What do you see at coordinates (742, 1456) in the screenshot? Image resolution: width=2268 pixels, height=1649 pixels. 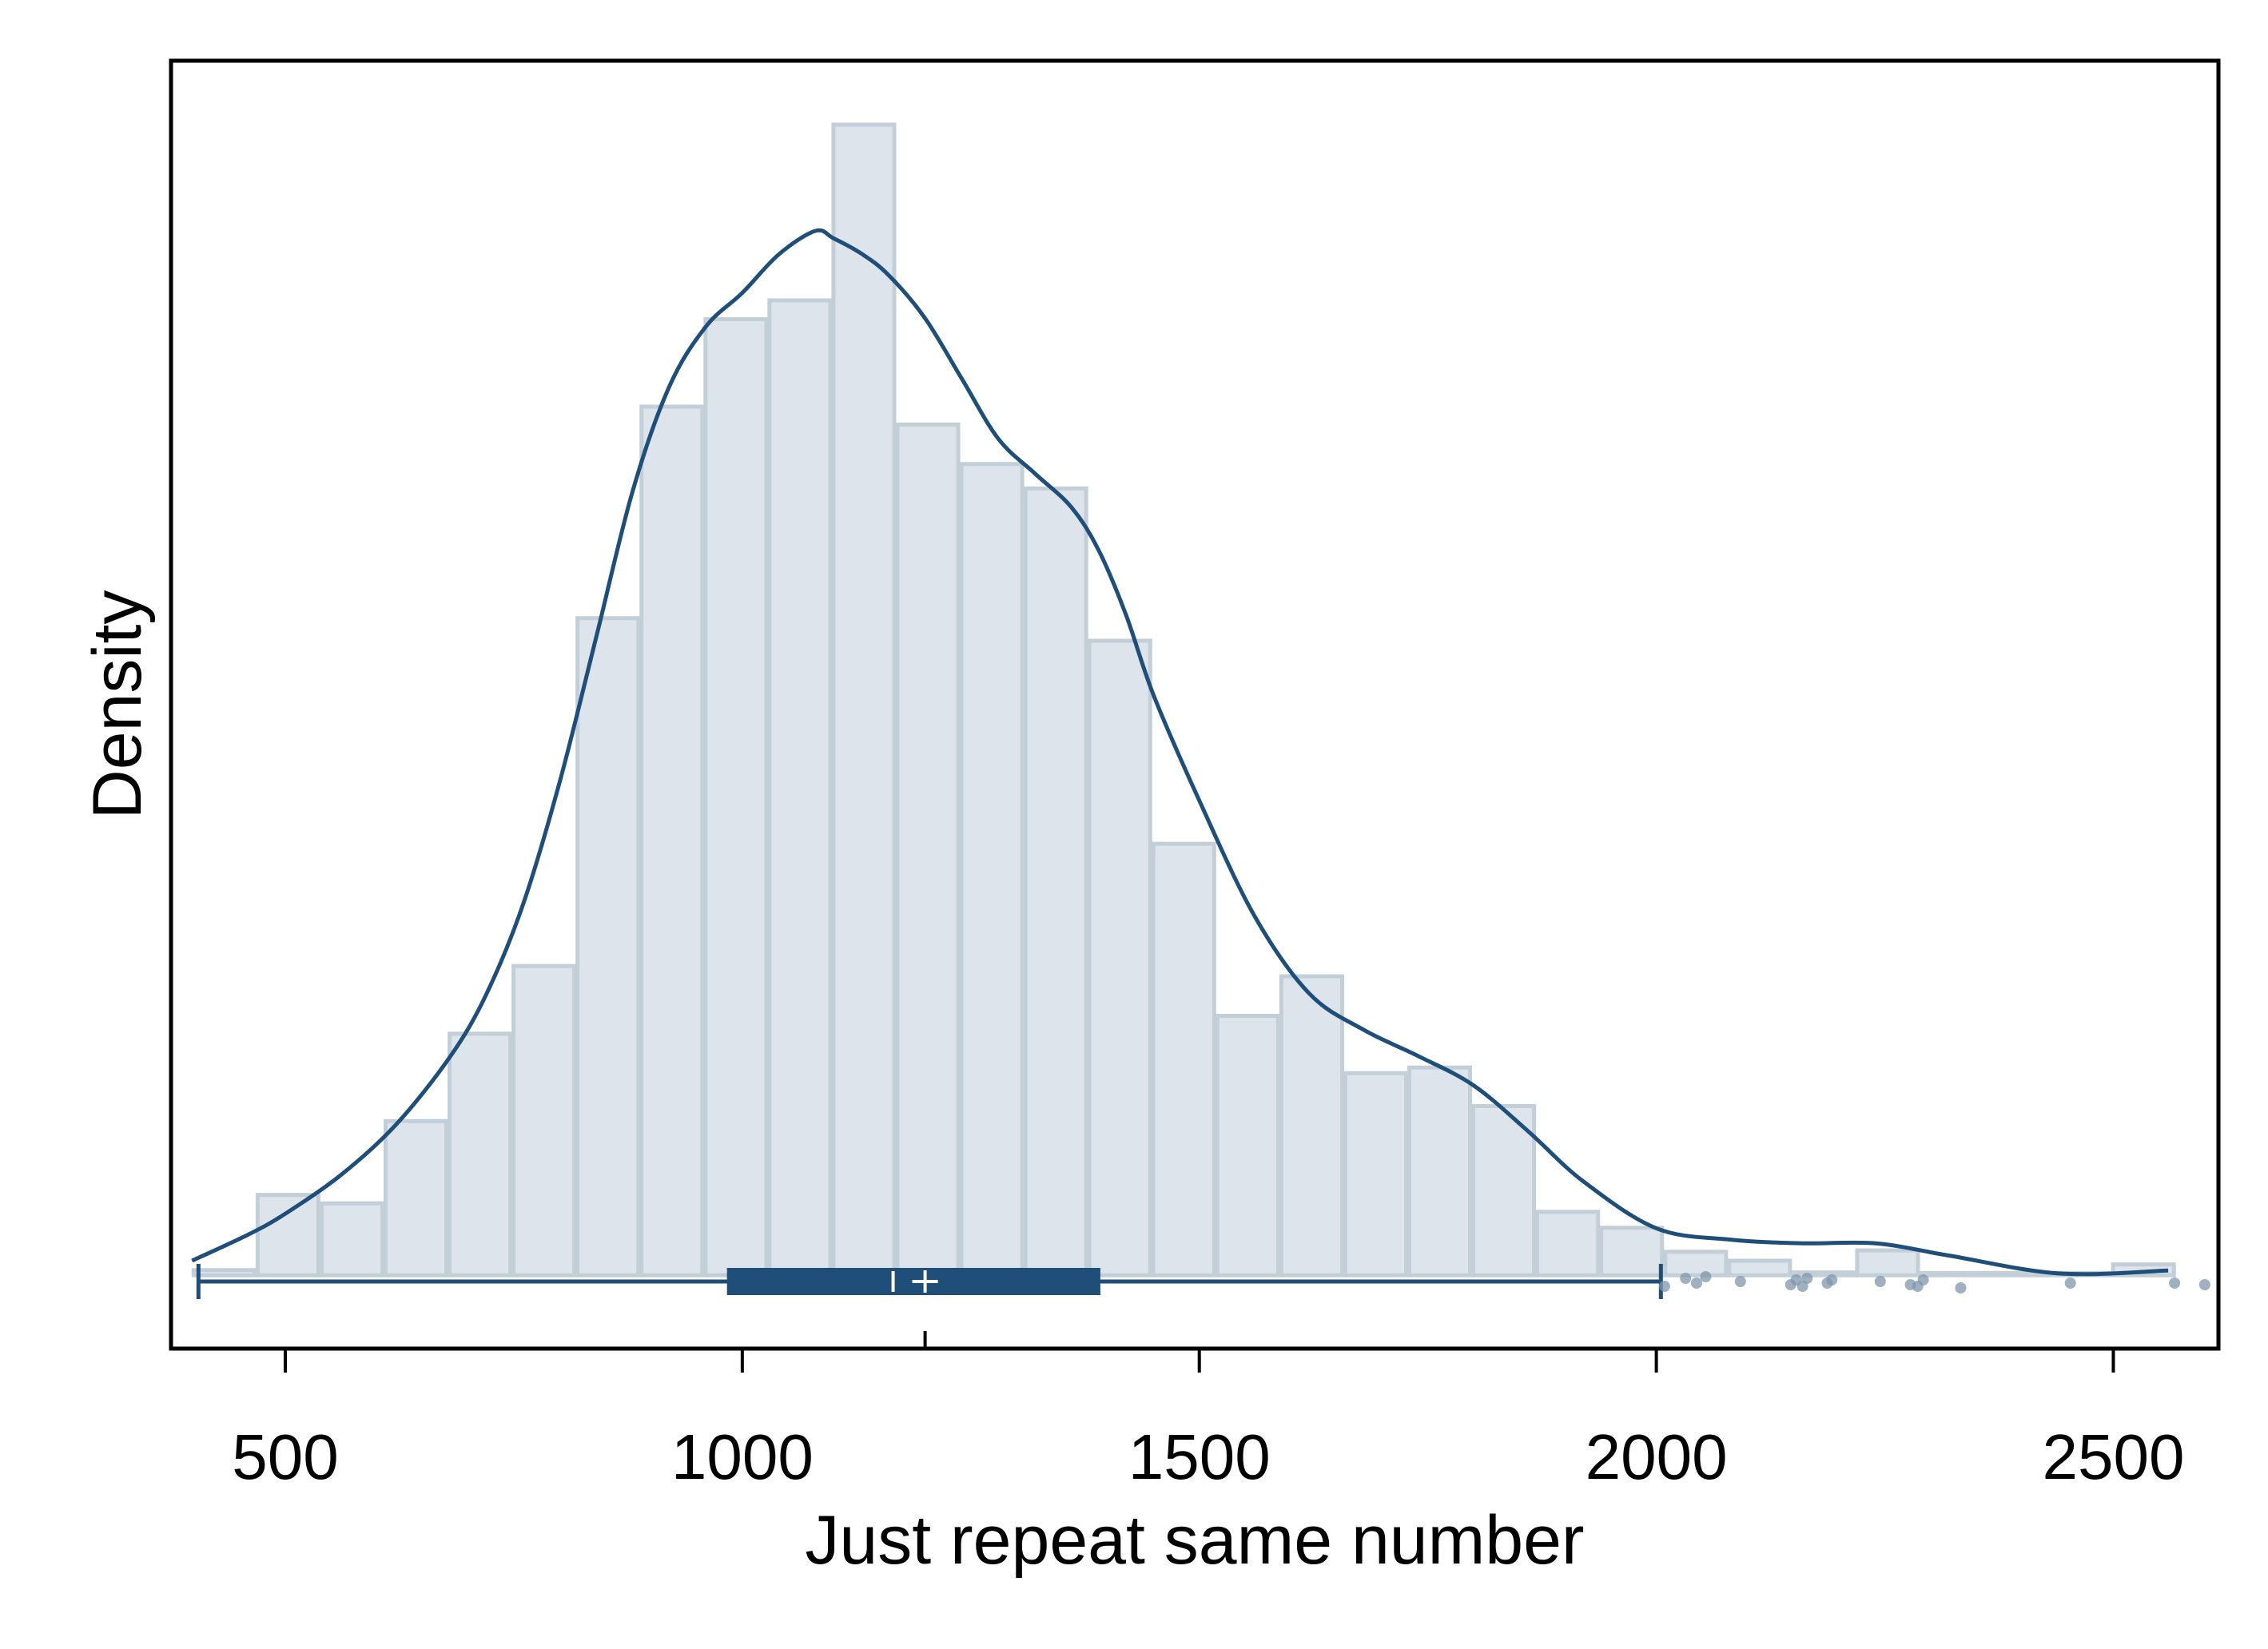 I see `x-tick-label: 1000` at bounding box center [742, 1456].